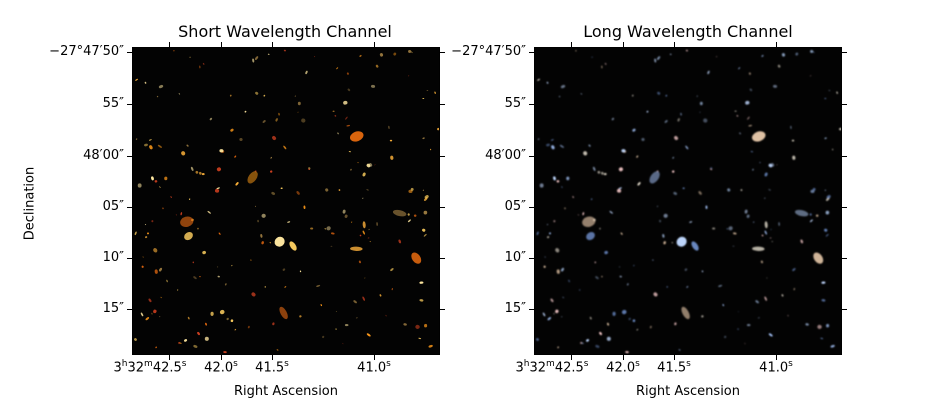 This screenshot has width=950, height=400. I want to click on dec-tick, so click(531, 104).